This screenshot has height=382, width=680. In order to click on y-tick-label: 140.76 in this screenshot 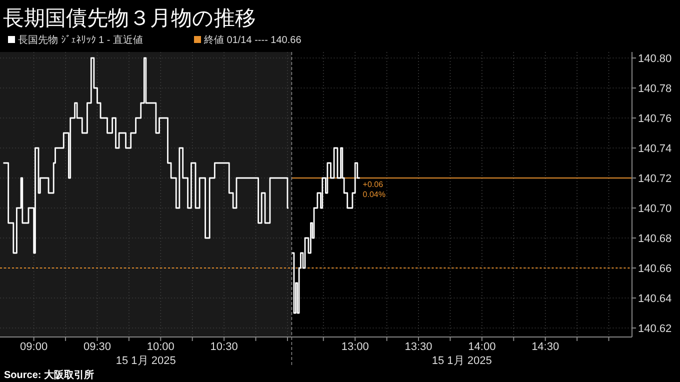, I will do `click(655, 119)`.